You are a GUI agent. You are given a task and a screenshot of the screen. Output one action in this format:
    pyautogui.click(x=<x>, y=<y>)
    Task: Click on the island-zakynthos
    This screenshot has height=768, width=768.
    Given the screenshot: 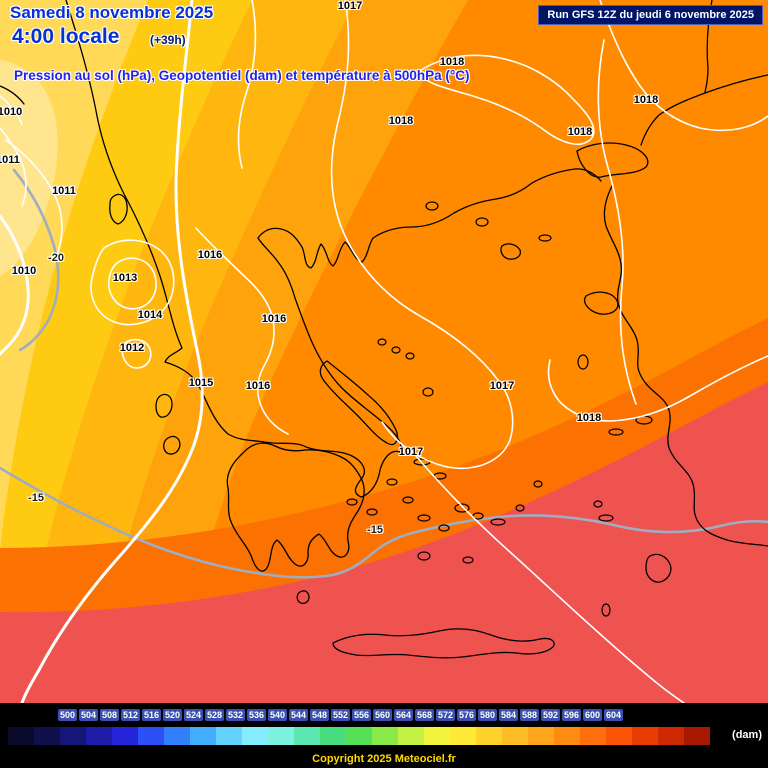 What is the action you would take?
    pyautogui.click(x=172, y=445)
    